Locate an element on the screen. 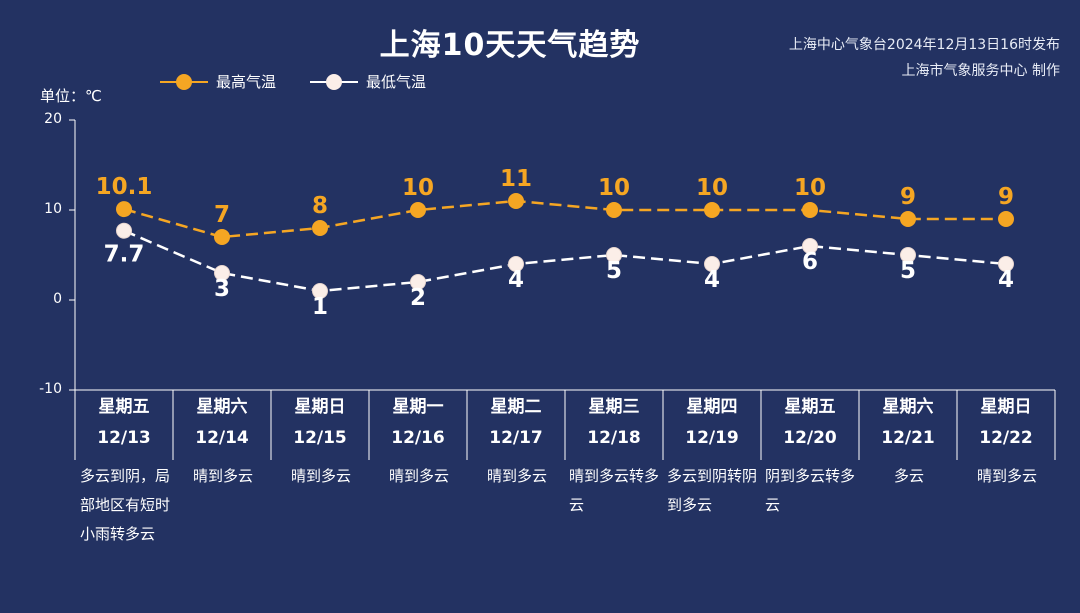 This screenshot has height=613, width=1080. day-column: 星期日 12/15 is located at coordinates (320, 423).